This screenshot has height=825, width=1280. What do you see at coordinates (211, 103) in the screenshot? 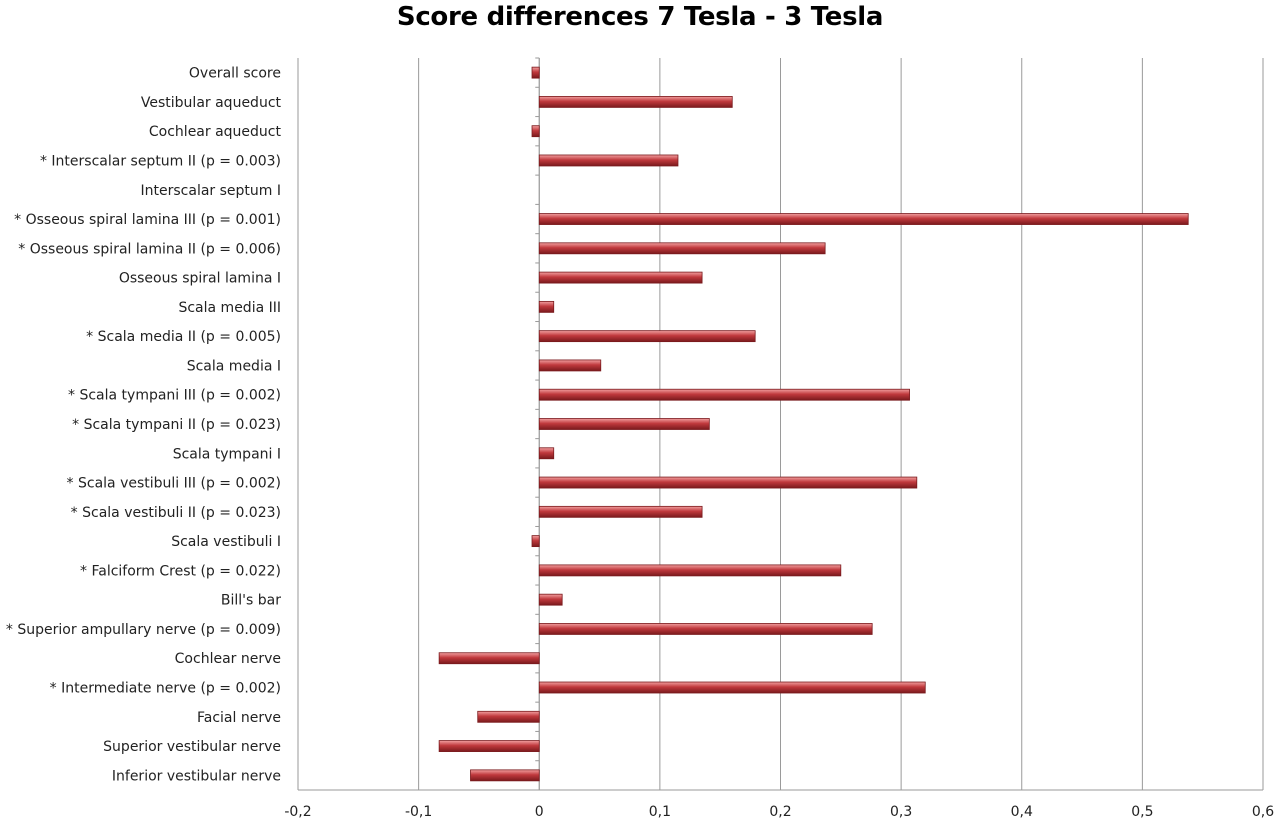
I see `category-label: Vestibular aqueduct` at bounding box center [211, 103].